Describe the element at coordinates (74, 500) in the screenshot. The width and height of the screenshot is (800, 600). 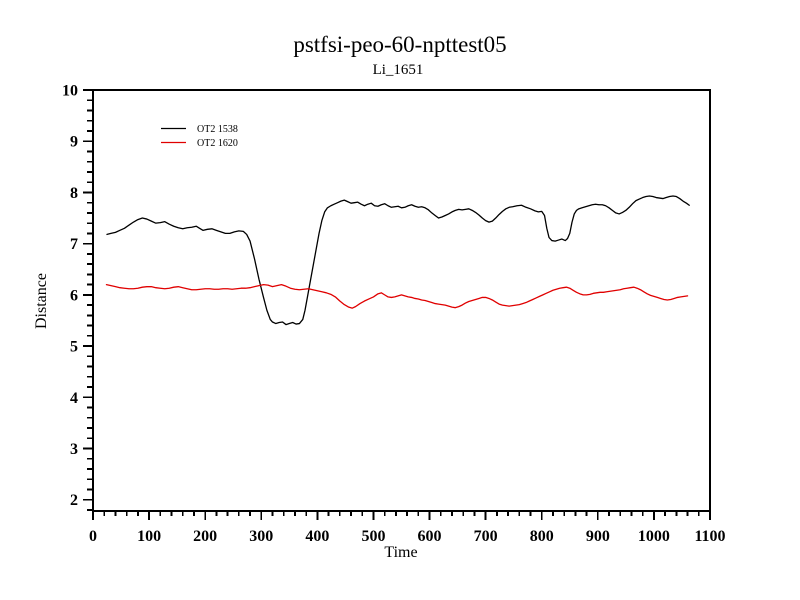
I see `y-tick-label: 2` at that location.